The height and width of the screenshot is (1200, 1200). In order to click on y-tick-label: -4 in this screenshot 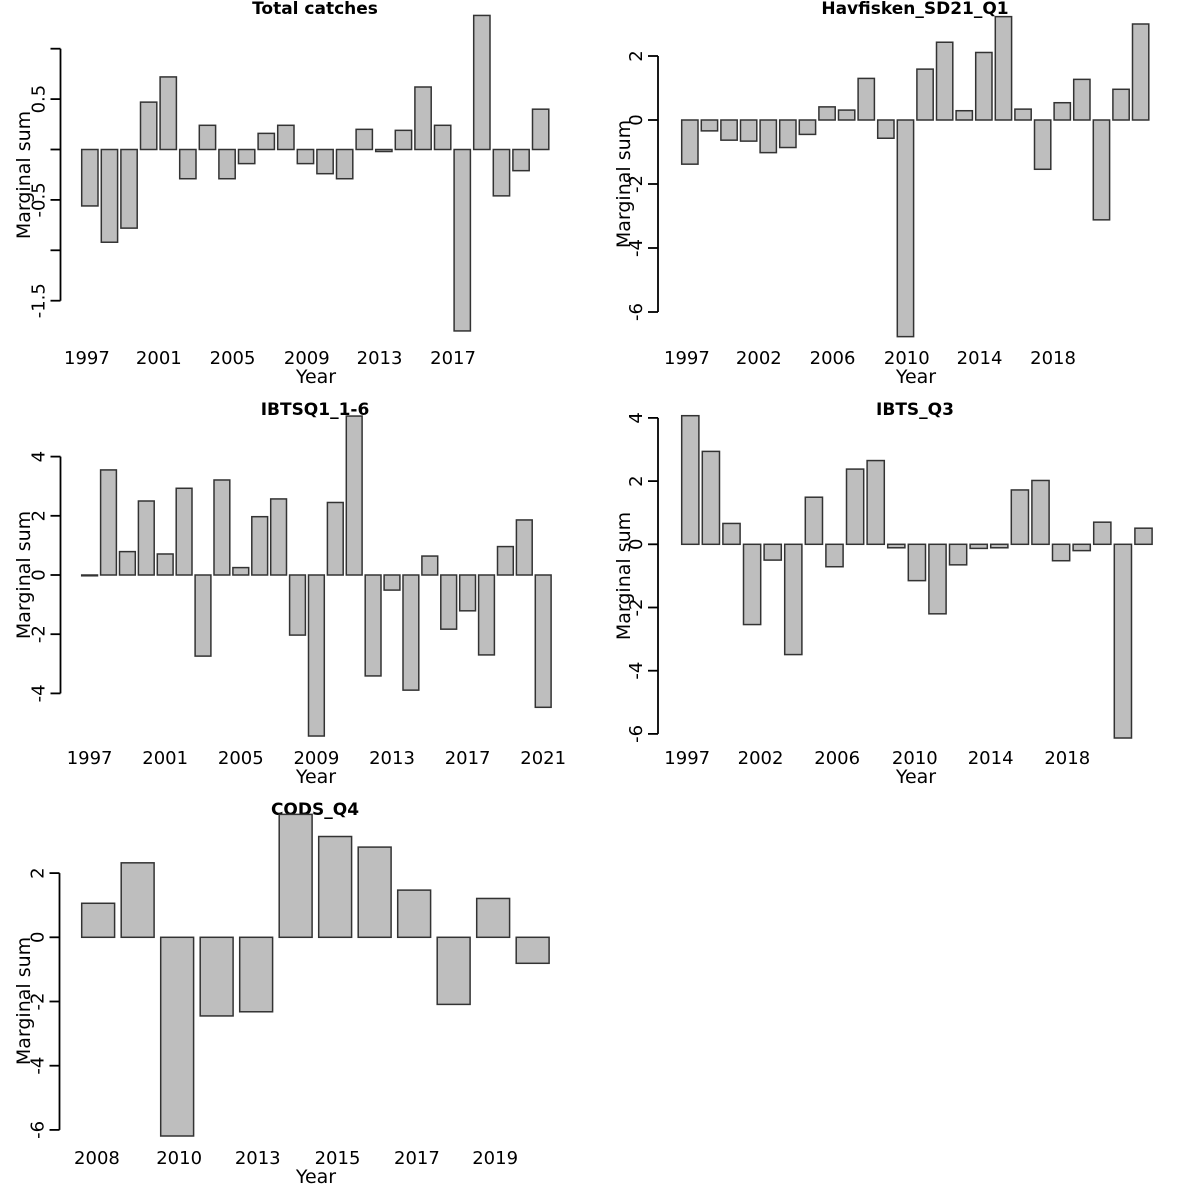, I will do `click(38, 1066)`.